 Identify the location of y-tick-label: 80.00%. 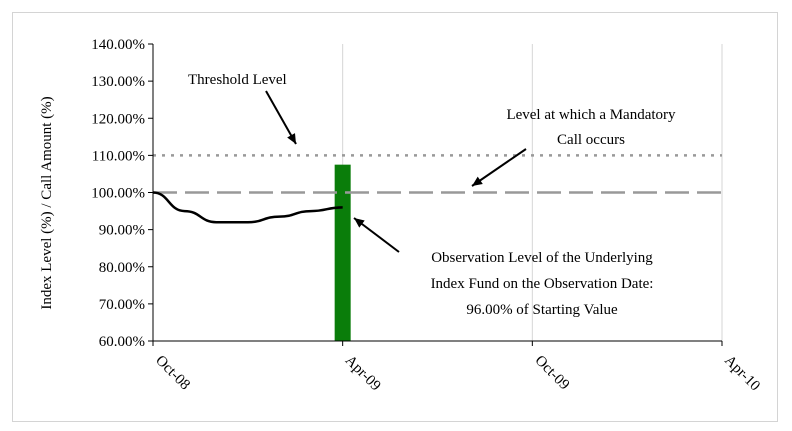
(122, 268).